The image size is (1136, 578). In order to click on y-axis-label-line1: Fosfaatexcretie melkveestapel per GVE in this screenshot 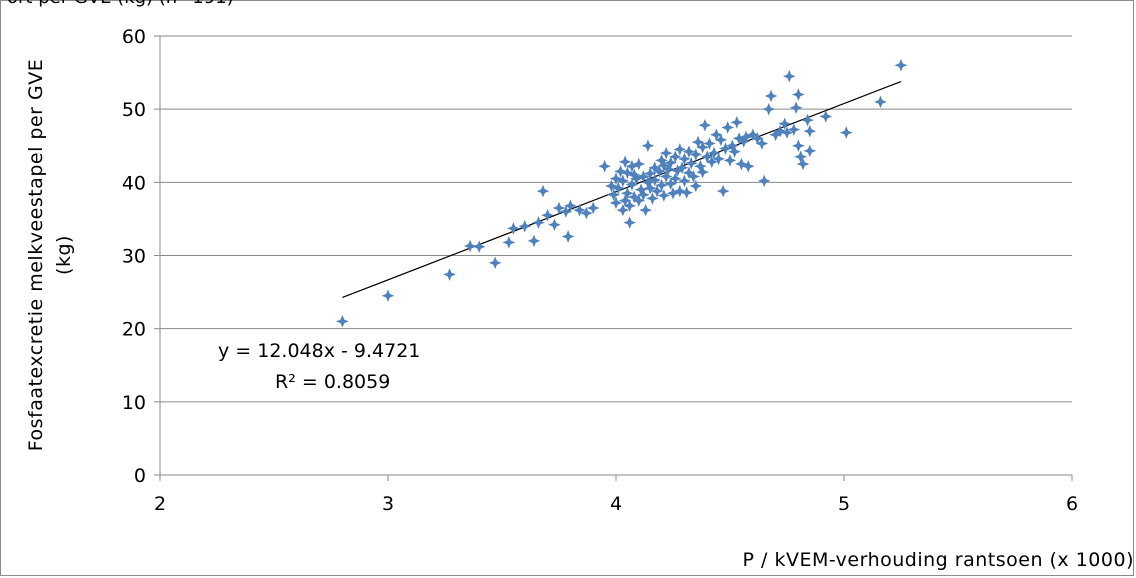, I will do `click(36, 255)`.